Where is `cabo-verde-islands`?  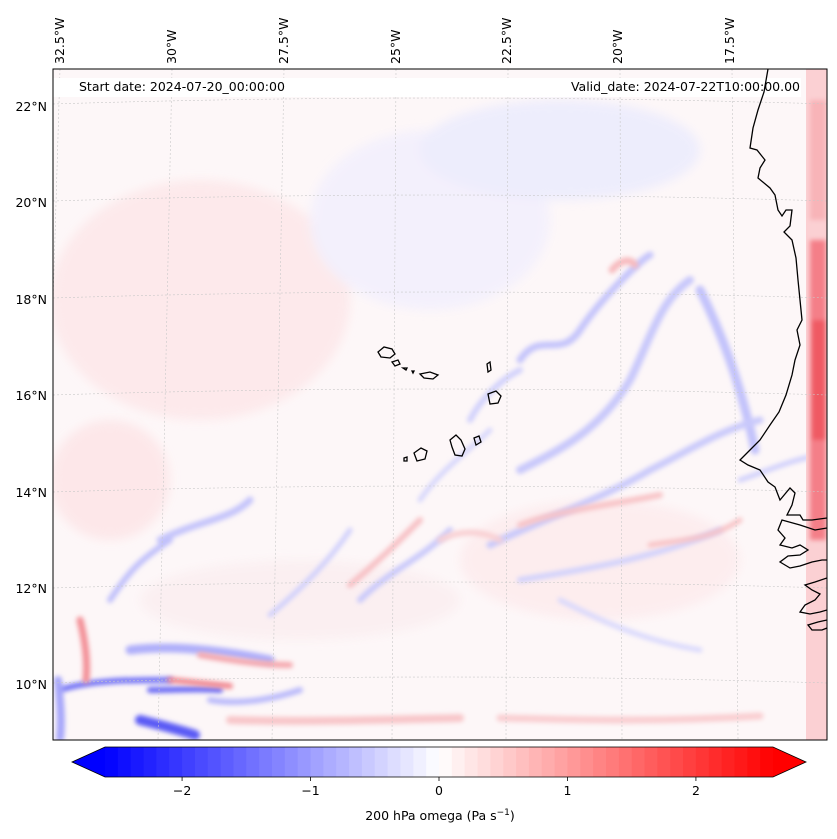
cabo-verde-islands is located at coordinates (439, 404).